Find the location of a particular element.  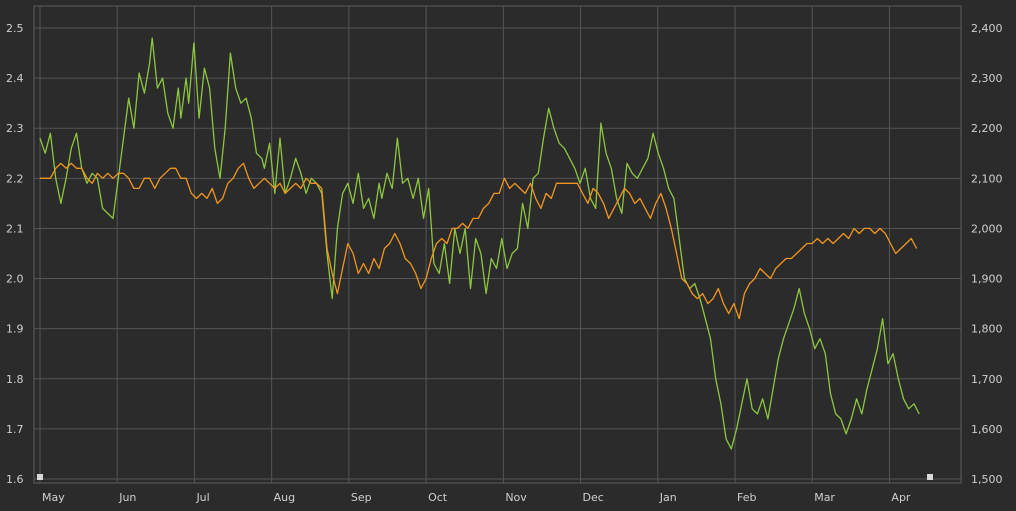

y-right-tick-label: 1,900 is located at coordinates (987, 279).